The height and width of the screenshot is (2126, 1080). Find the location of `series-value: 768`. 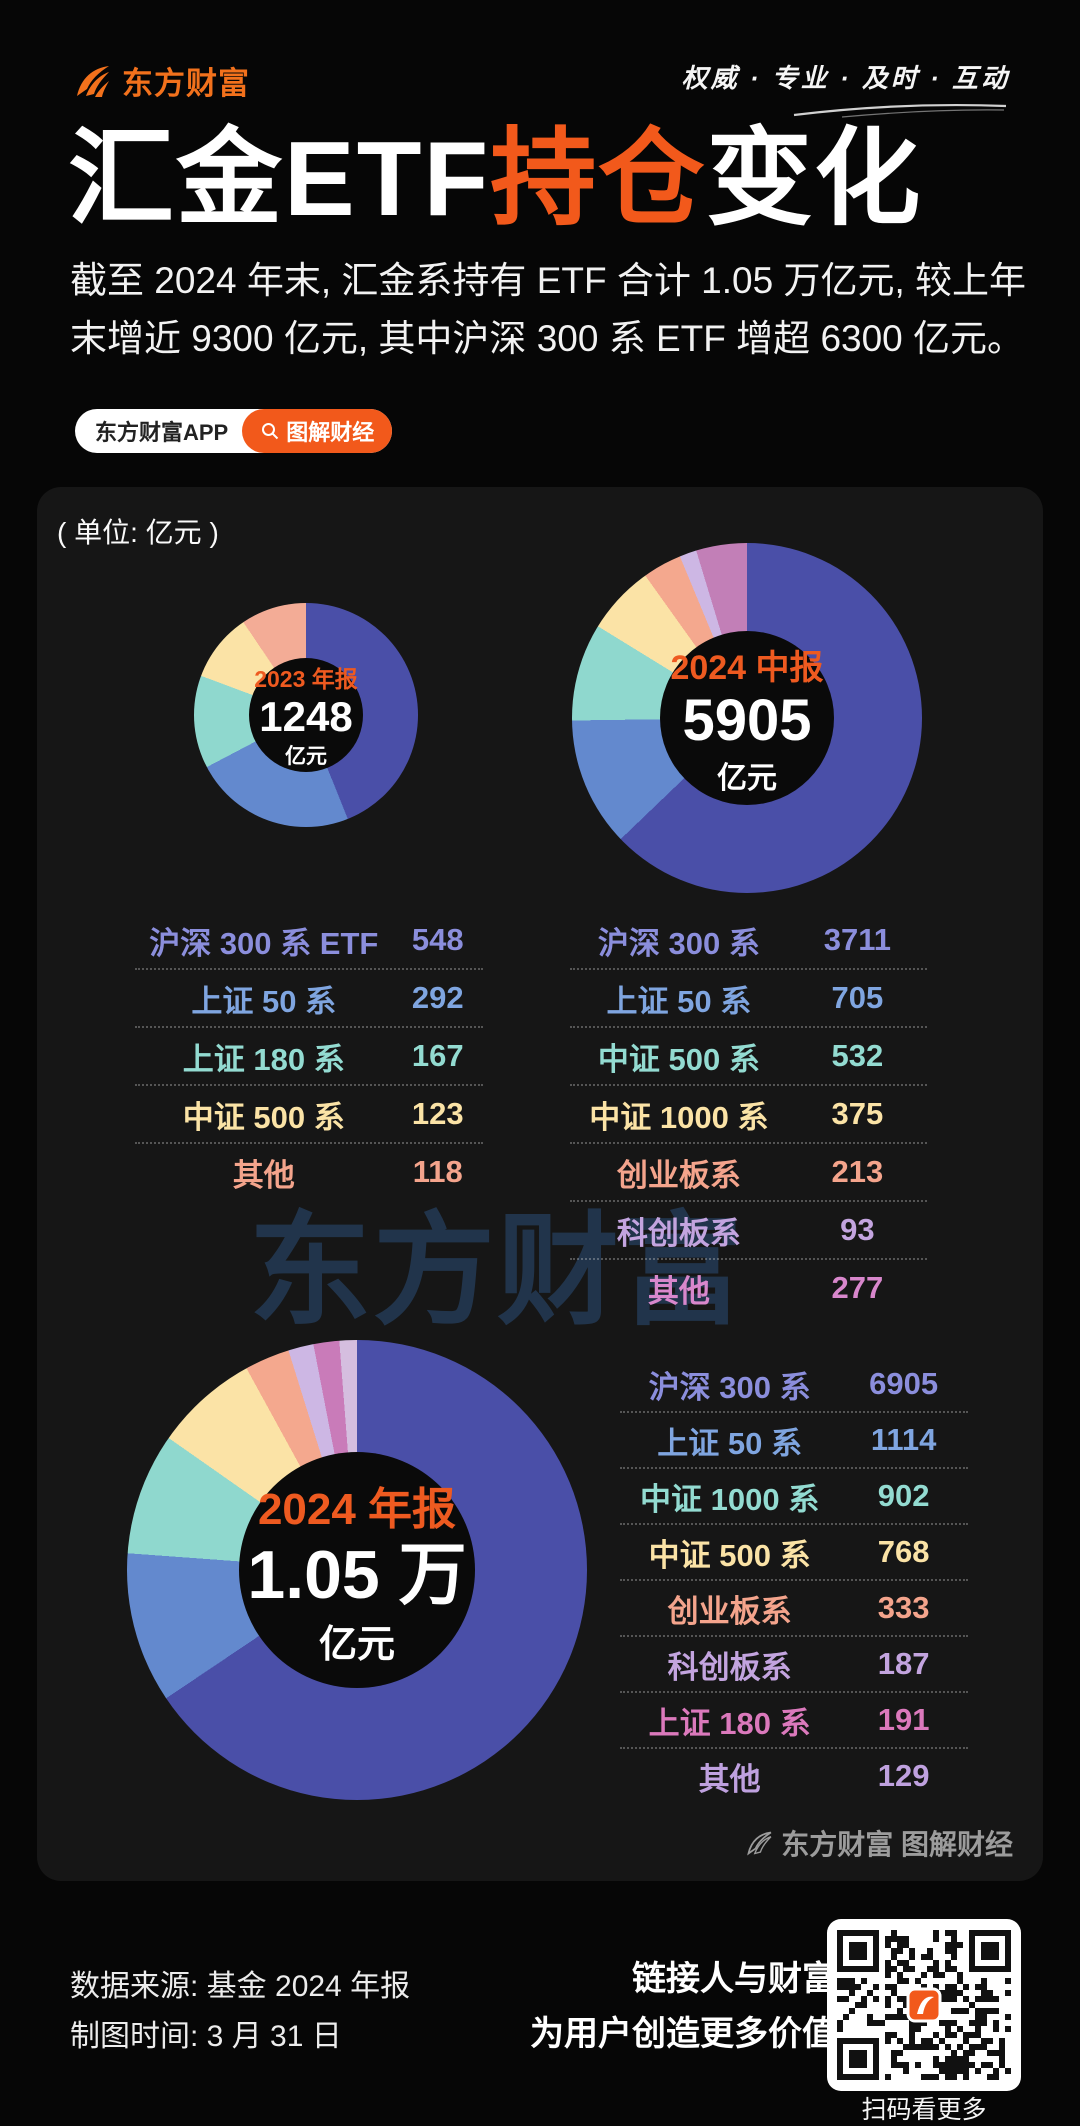

series-value: 768 is located at coordinates (903, 1551).